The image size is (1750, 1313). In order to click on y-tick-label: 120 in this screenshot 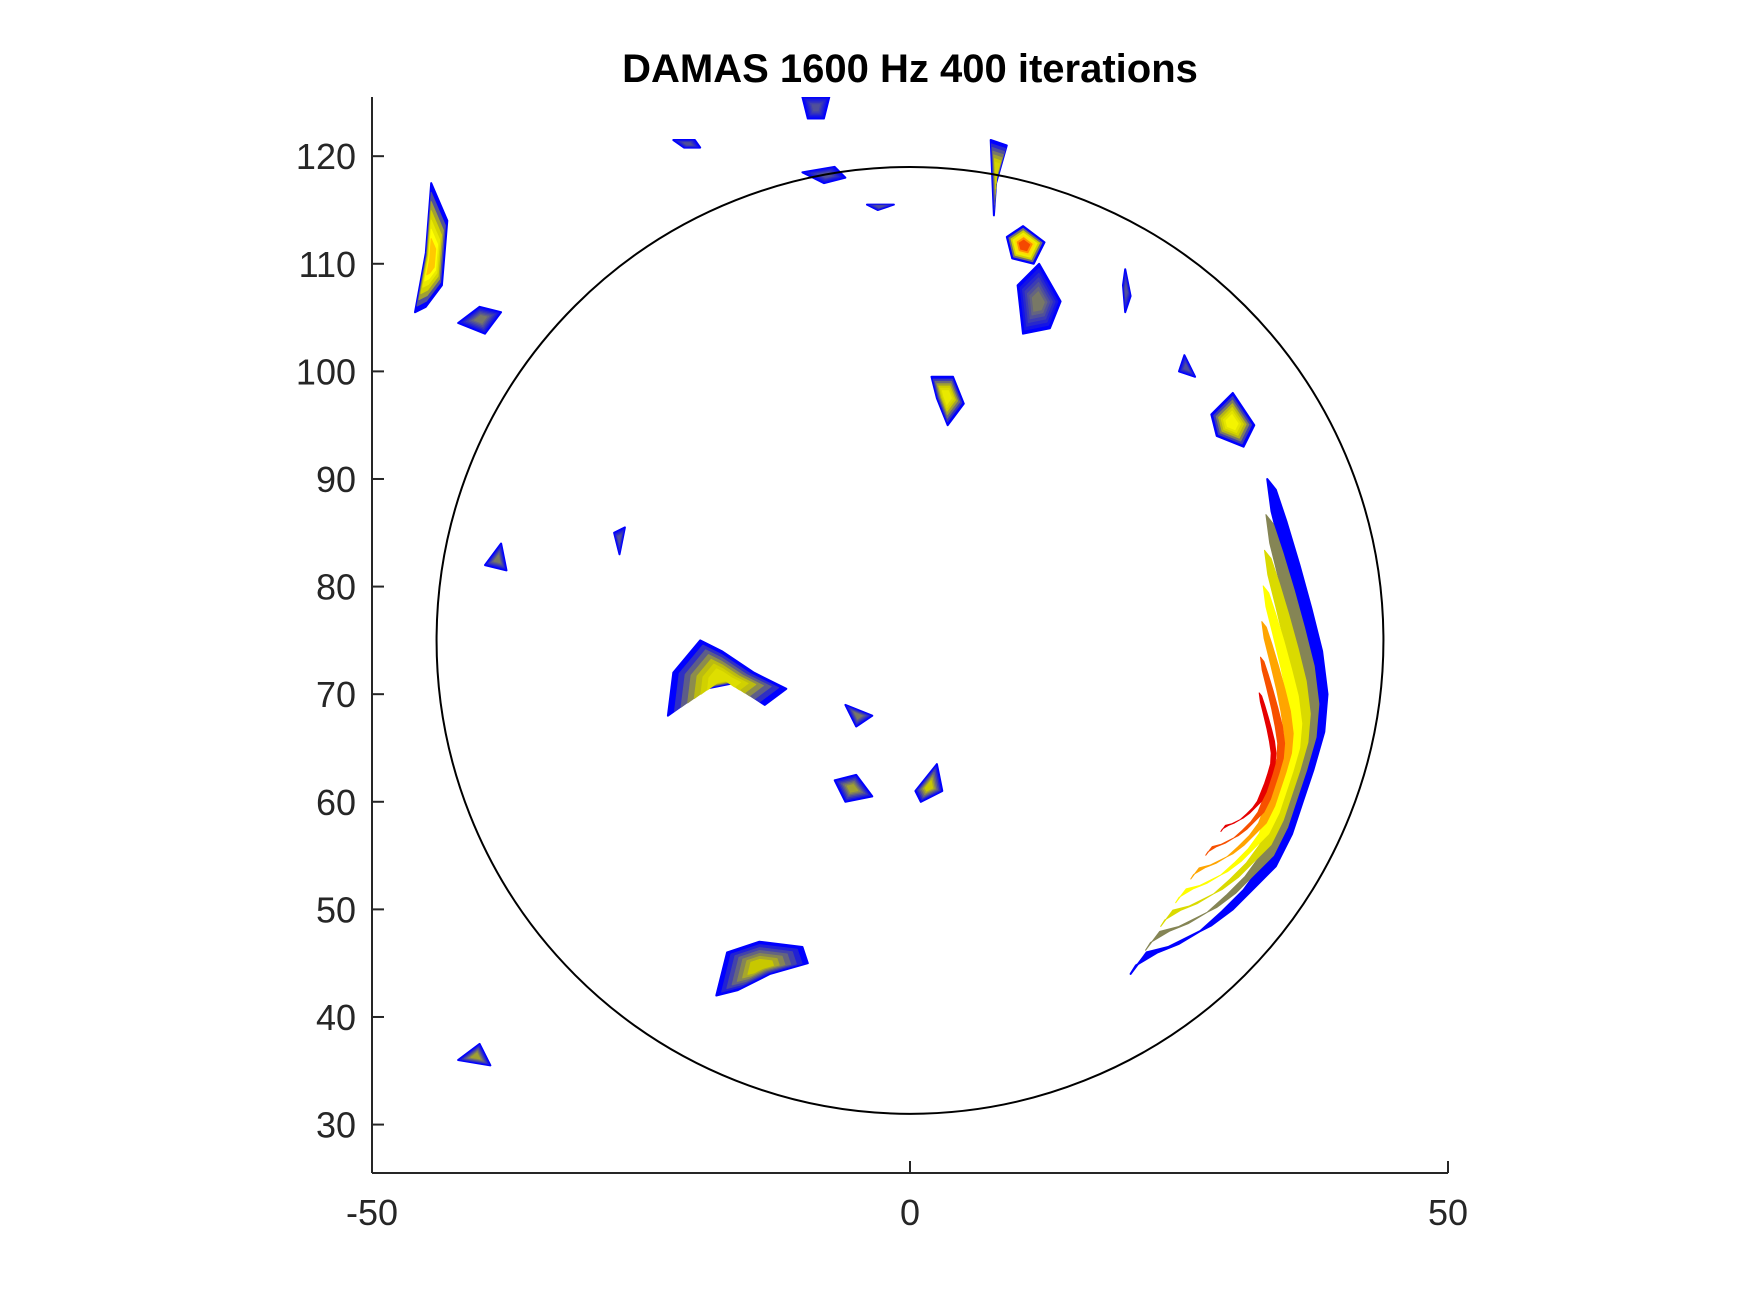, I will do `click(326, 156)`.